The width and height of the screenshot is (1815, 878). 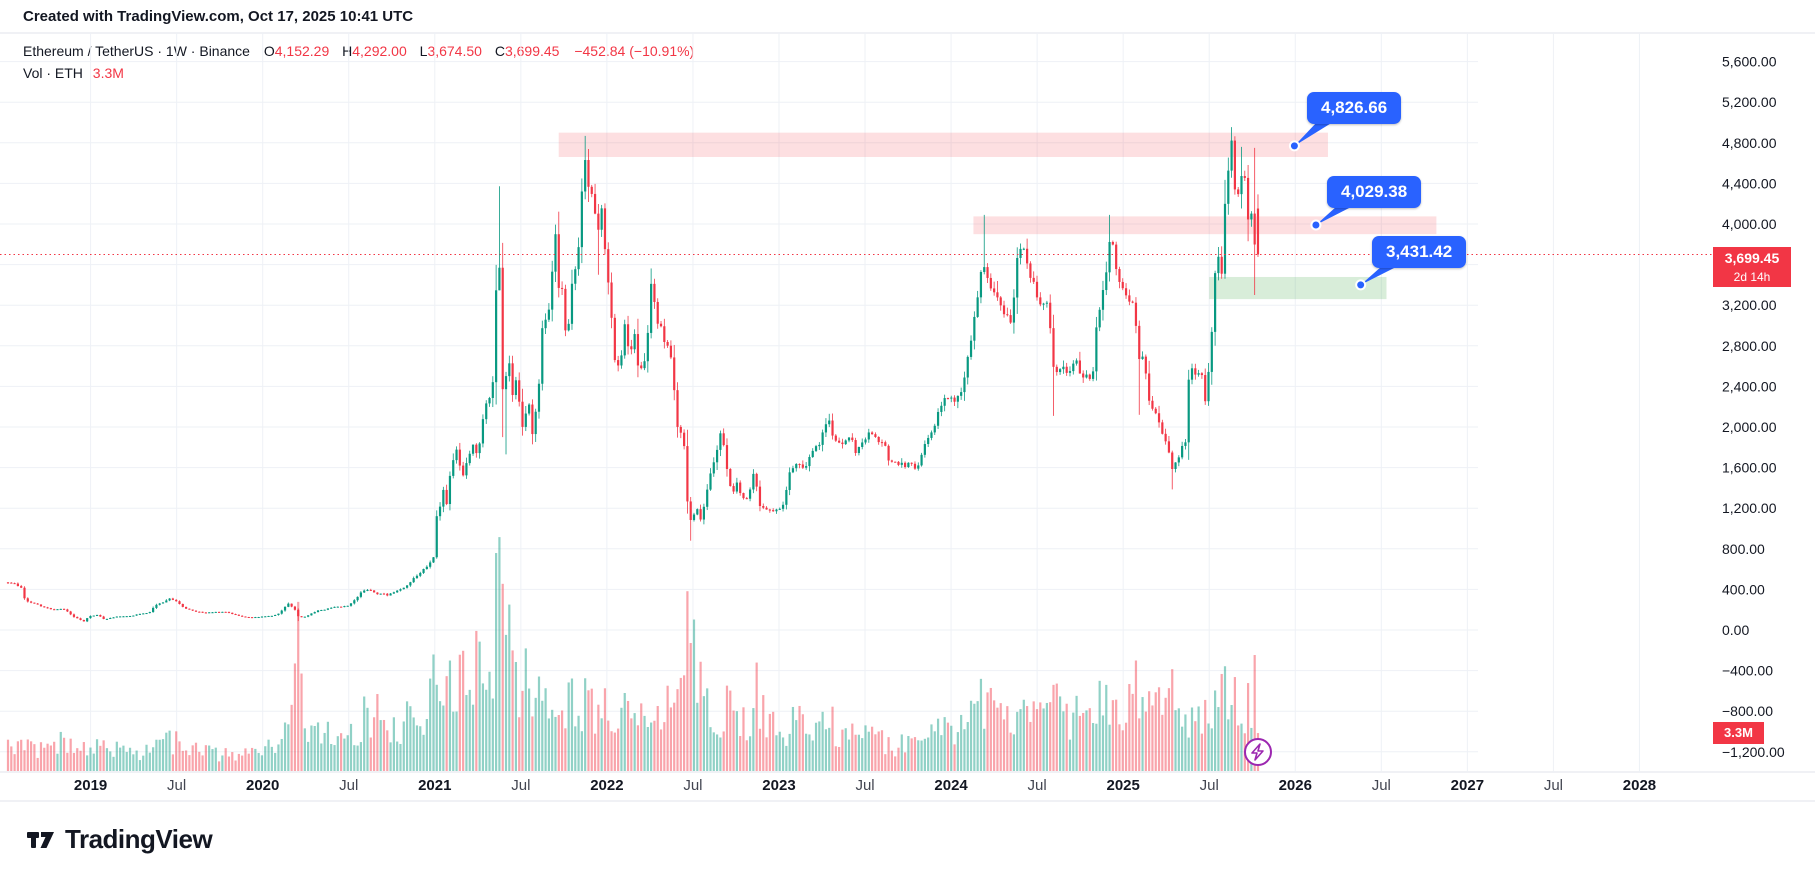 What do you see at coordinates (1122, 785) in the screenshot?
I see `time-axis-label: 2025` at bounding box center [1122, 785].